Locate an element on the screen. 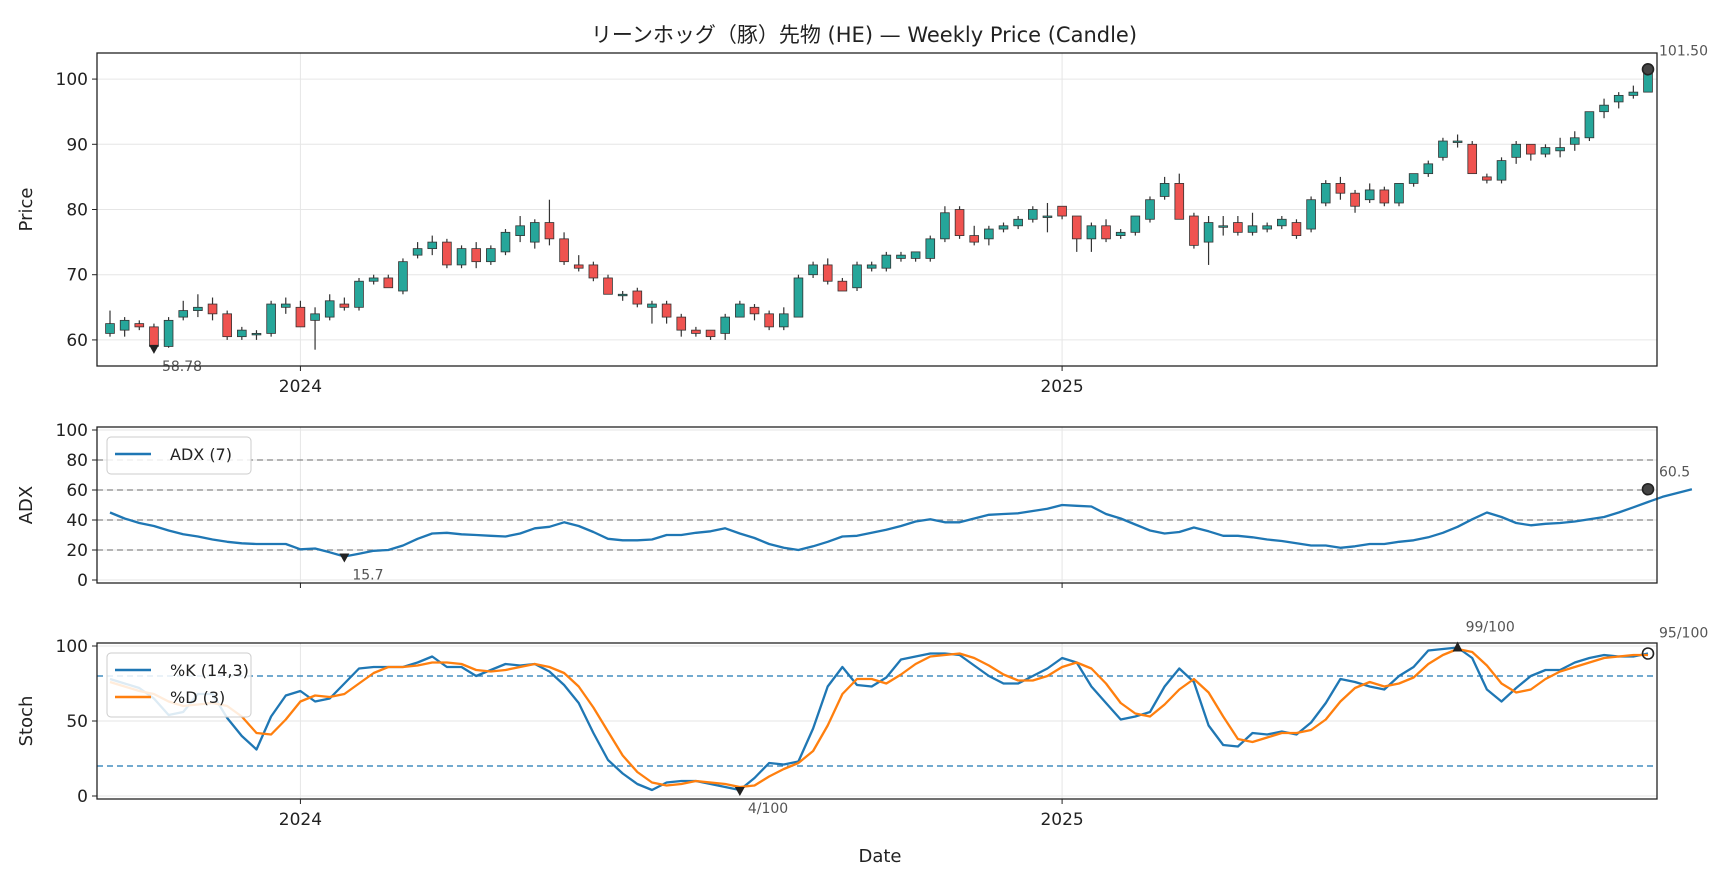  y-axis-label: ADX is located at coordinates (26, 505).